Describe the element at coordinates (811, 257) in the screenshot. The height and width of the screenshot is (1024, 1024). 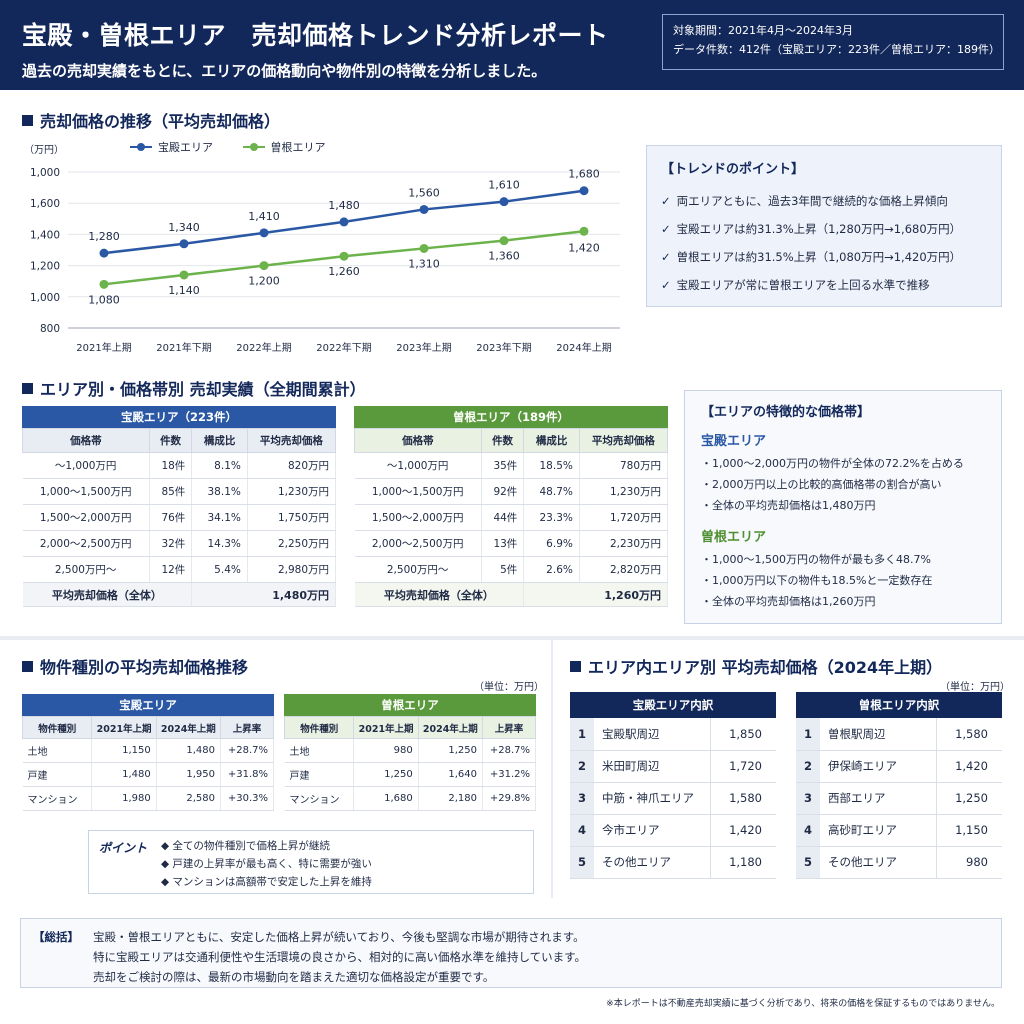
I see `trend-point: ✓ 曽根エリアは約31.5%上昇（1,080万円→1,420万円）` at that location.